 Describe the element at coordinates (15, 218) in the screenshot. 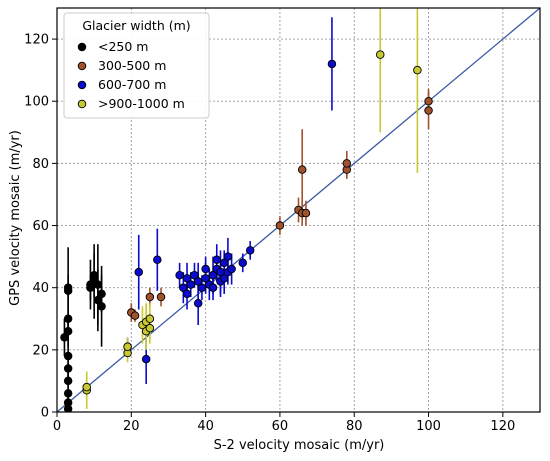

I see `y-axis-label: GPS velocity mosaic (m/yr)` at that location.